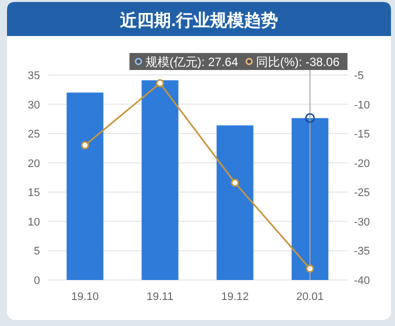 Image resolution: width=395 pixels, height=326 pixels. Describe the element at coordinates (362, 281) in the screenshot. I see `y2-tick-label: -40` at that location.